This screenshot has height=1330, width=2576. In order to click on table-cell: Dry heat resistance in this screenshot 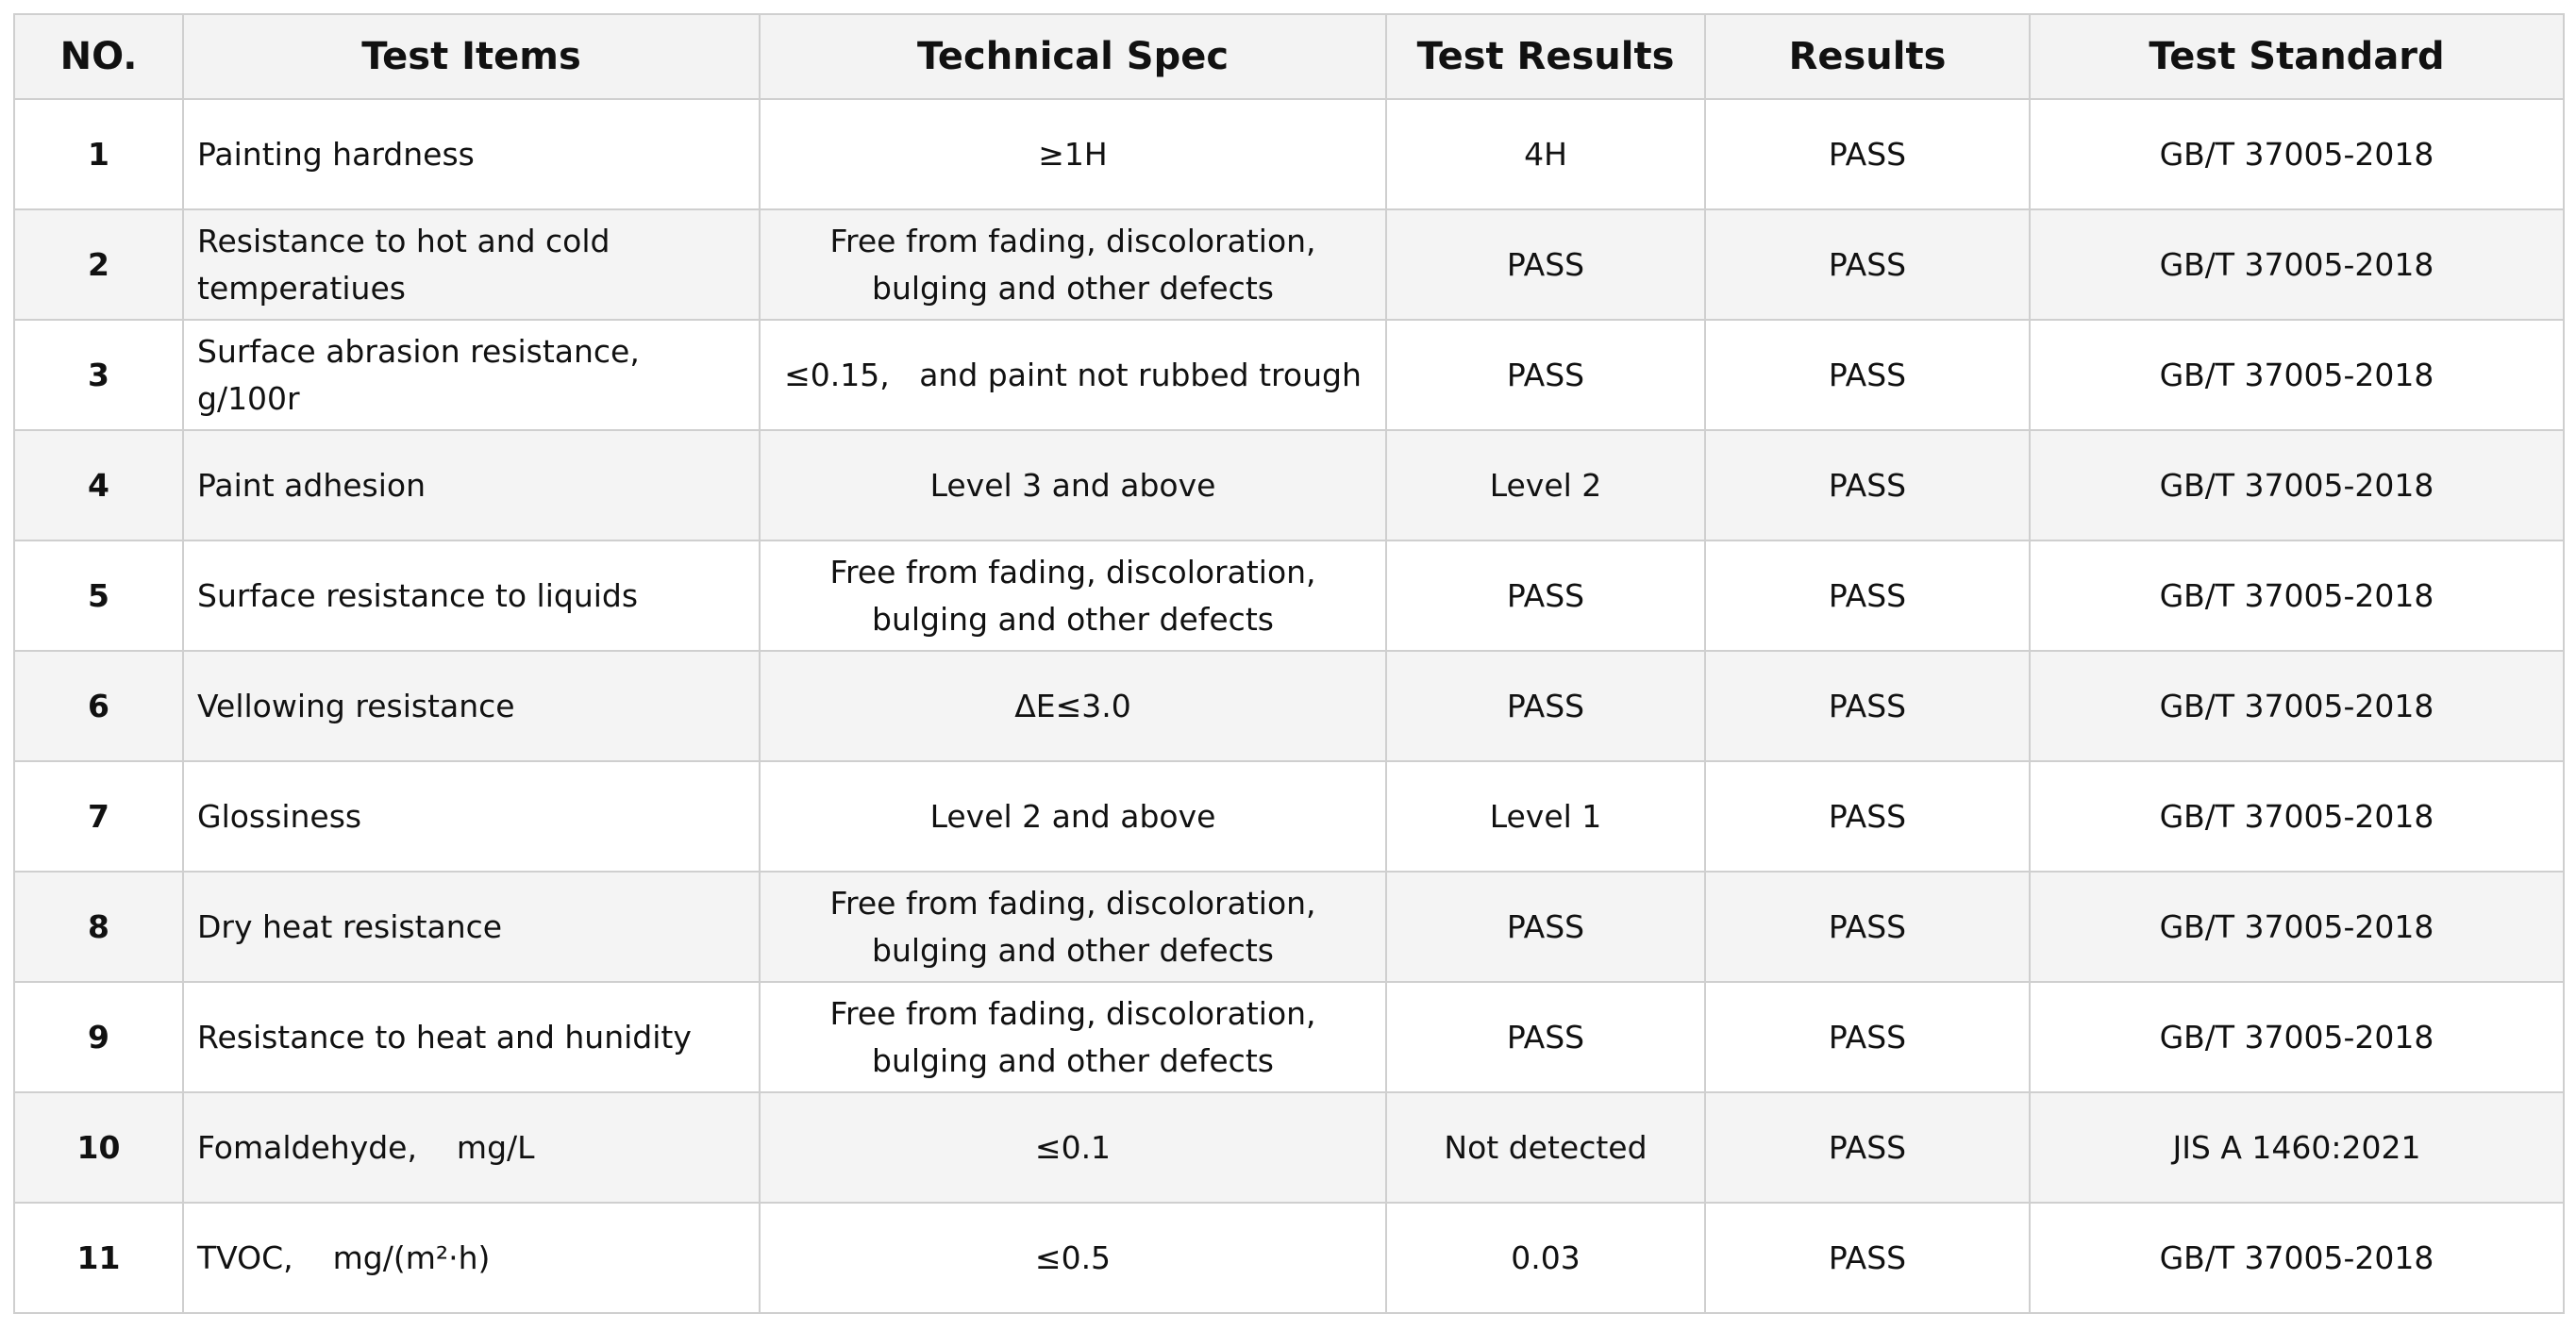, I will do `click(471, 927)`.